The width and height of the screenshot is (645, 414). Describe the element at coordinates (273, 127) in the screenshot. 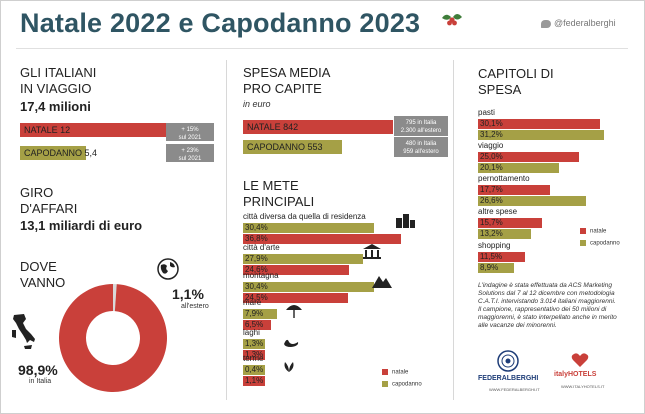

I see `spesa-natale-label: NATALE 842` at that location.